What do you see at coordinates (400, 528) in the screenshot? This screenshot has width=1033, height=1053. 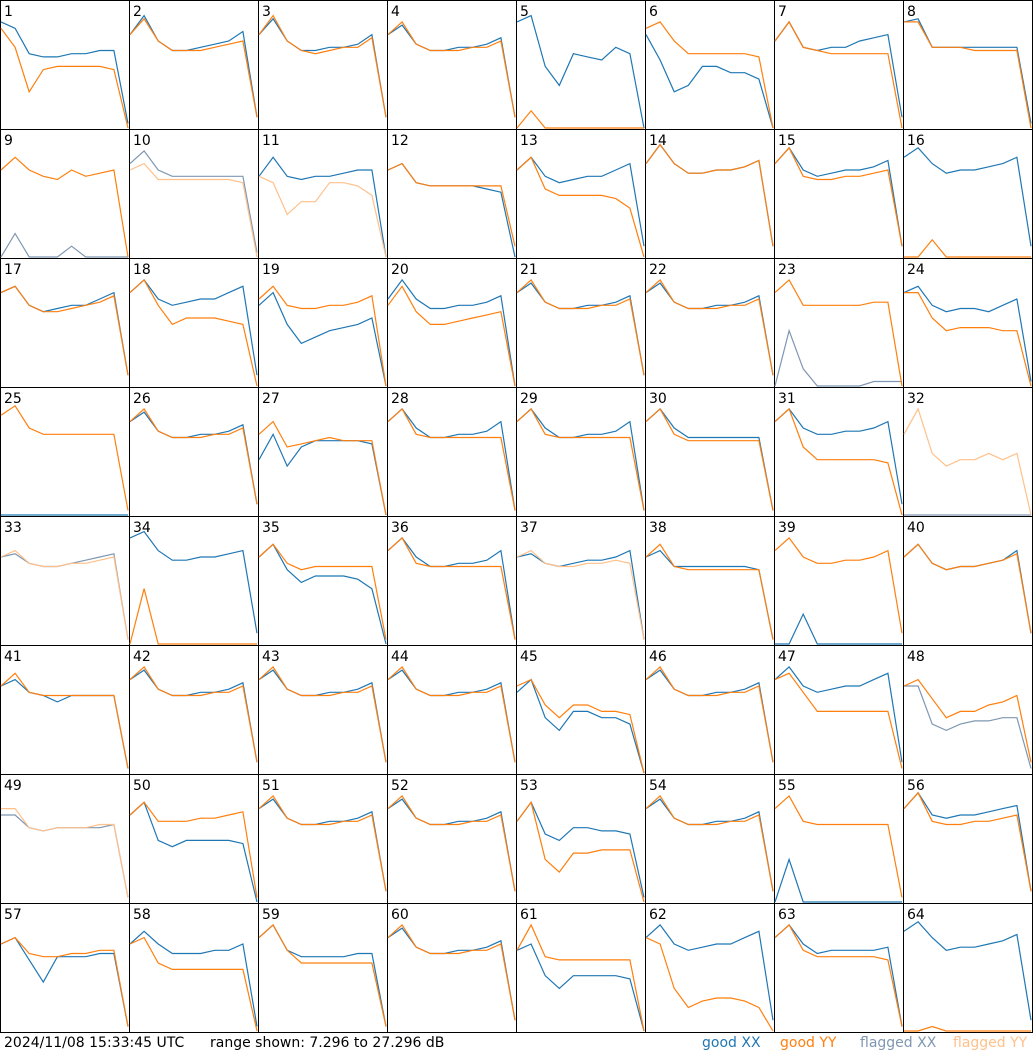 I see `panel-number: 36` at bounding box center [400, 528].